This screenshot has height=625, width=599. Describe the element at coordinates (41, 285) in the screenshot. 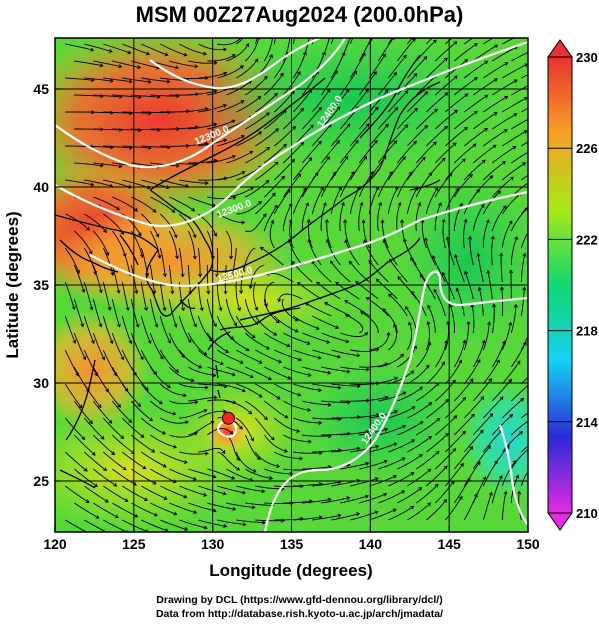

I see `y-tick-label: 35` at that location.